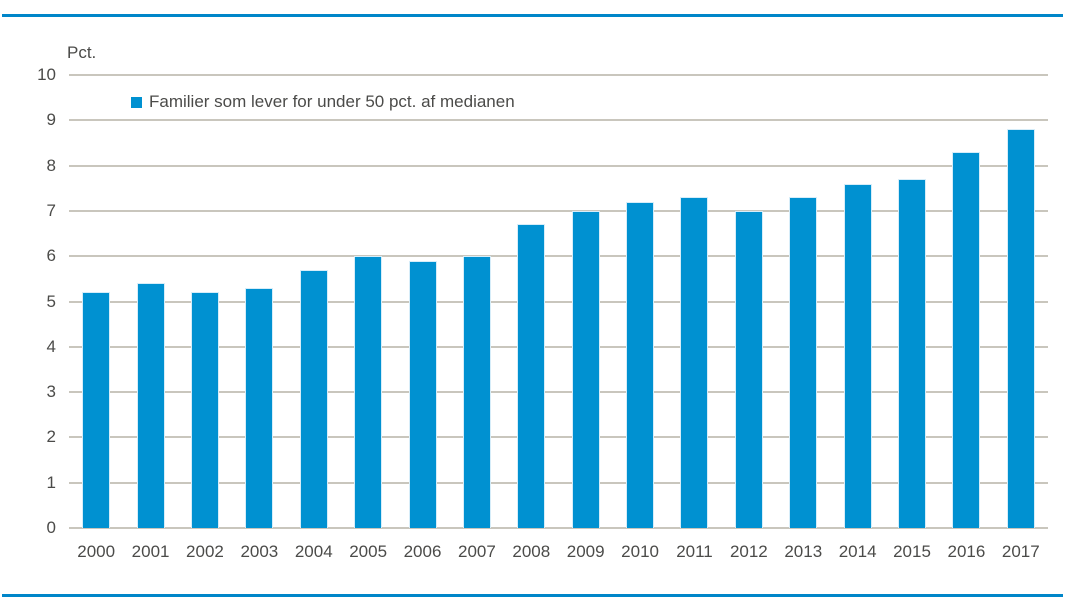  Describe the element at coordinates (803, 551) in the screenshot. I see `x-tick-label: 2013` at that location.